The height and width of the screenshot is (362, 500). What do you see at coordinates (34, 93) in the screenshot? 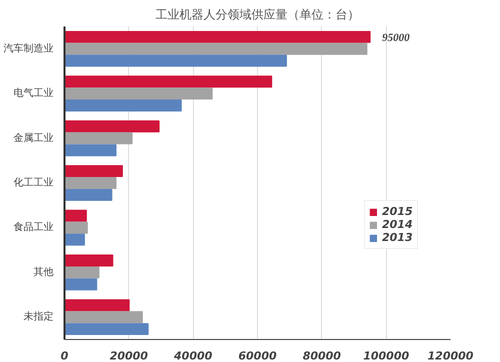
I see `y-tick-label: 电气工业` at bounding box center [34, 93].